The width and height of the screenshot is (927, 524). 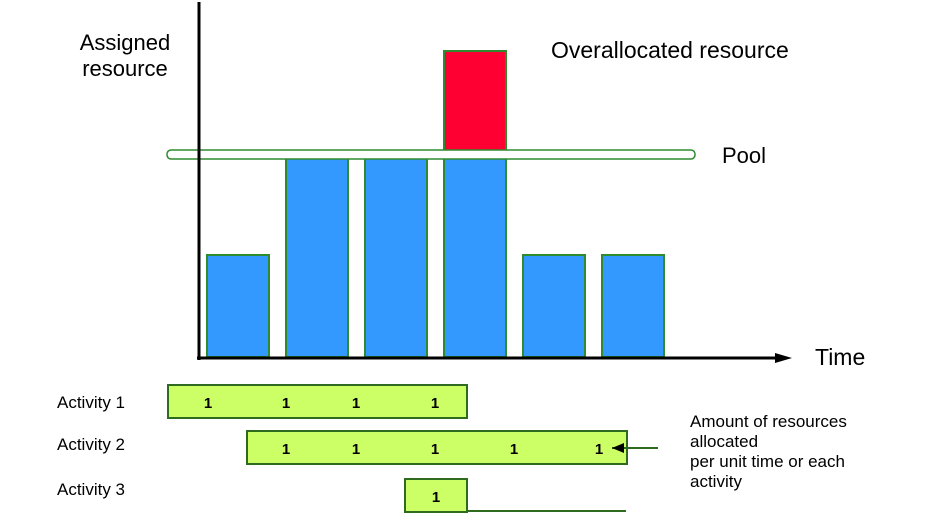 What do you see at coordinates (91, 402) in the screenshot?
I see `activity-1-label: Activity 1` at bounding box center [91, 402].